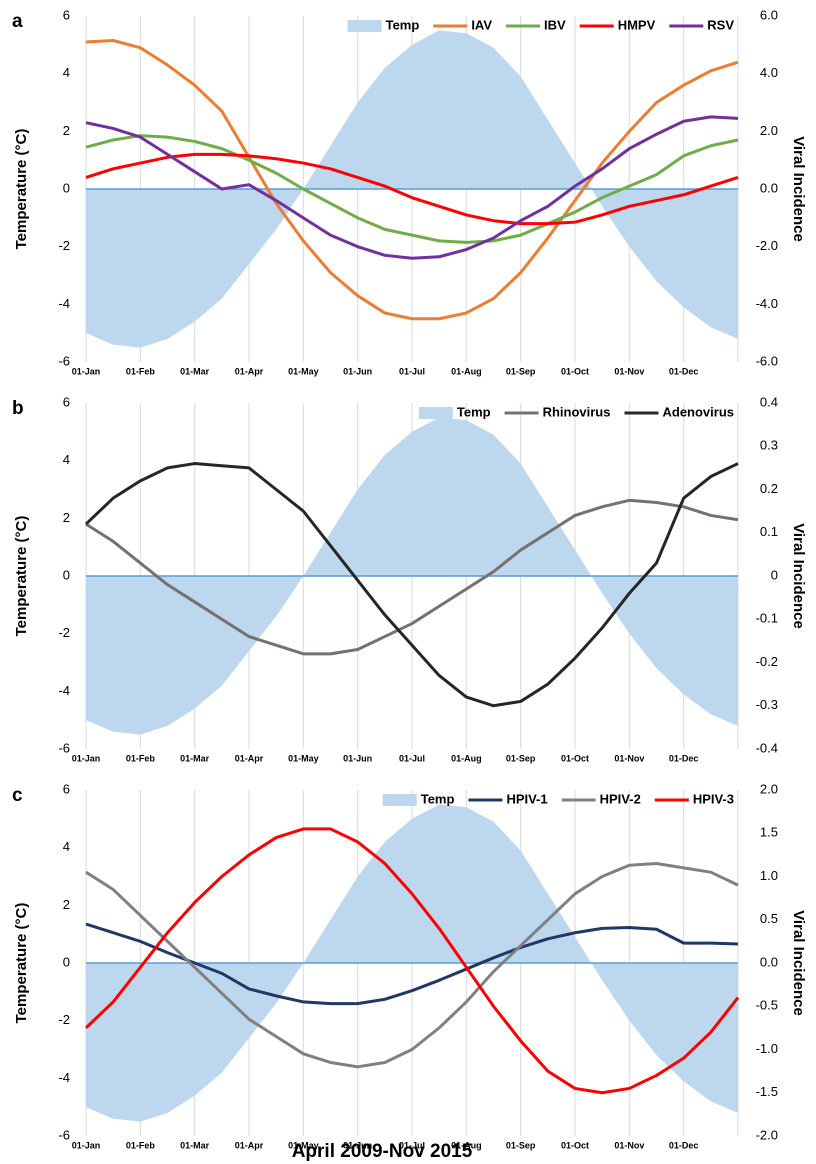 This screenshot has width=816, height=1164. I want to click on y2-tick-label: -1.5, so click(767, 1091).